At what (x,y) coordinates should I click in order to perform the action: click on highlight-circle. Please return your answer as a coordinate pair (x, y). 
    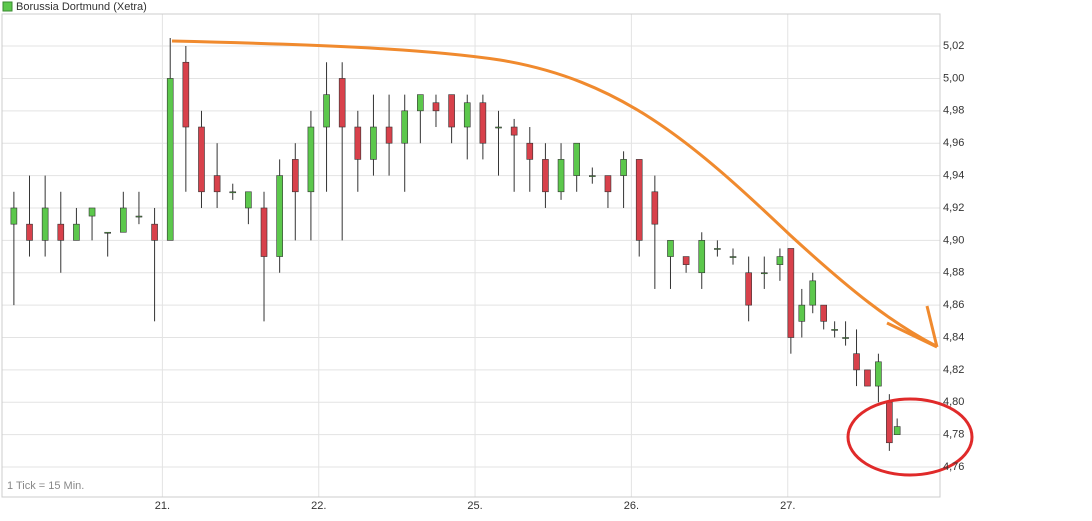
    Looking at the image, I should click on (910, 437).